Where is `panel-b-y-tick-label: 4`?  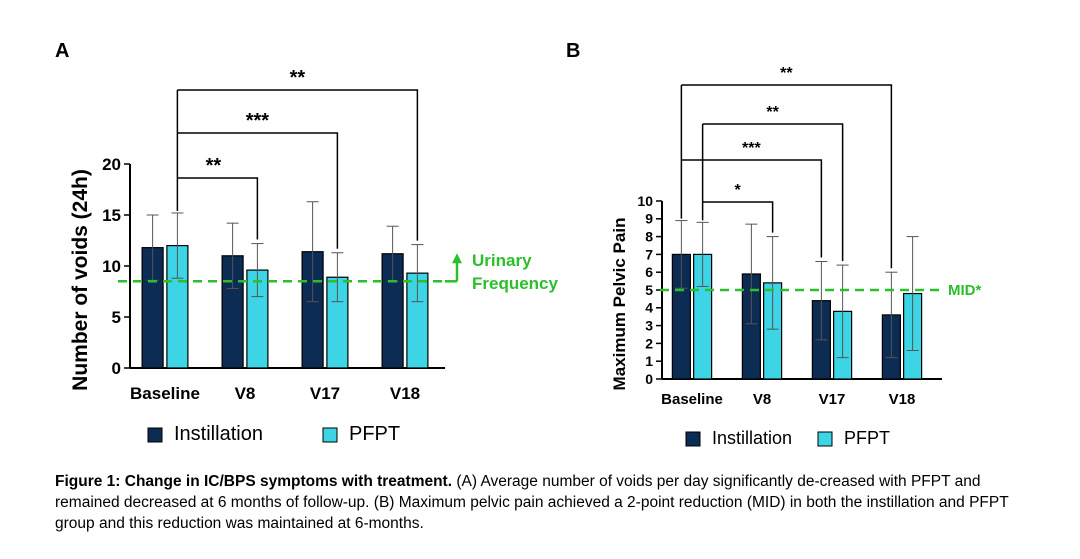
panel-b-y-tick-label: 4 is located at coordinates (649, 308).